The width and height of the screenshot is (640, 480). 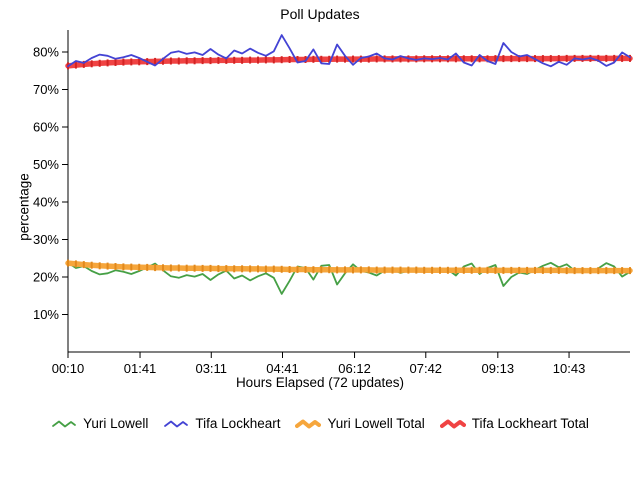 What do you see at coordinates (116, 423) in the screenshot?
I see `legend-label: Yuri Lowell` at bounding box center [116, 423].